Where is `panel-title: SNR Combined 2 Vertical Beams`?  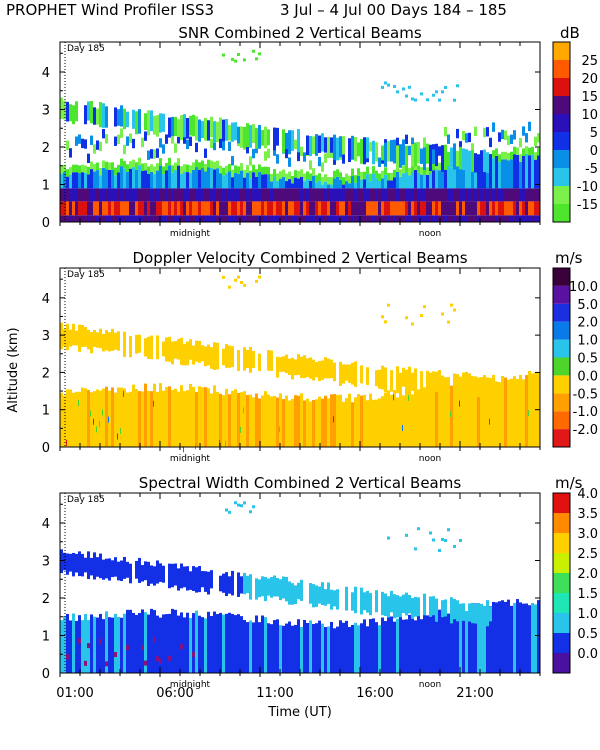 panel-title: SNR Combined 2 Vertical Beams is located at coordinates (299, 33).